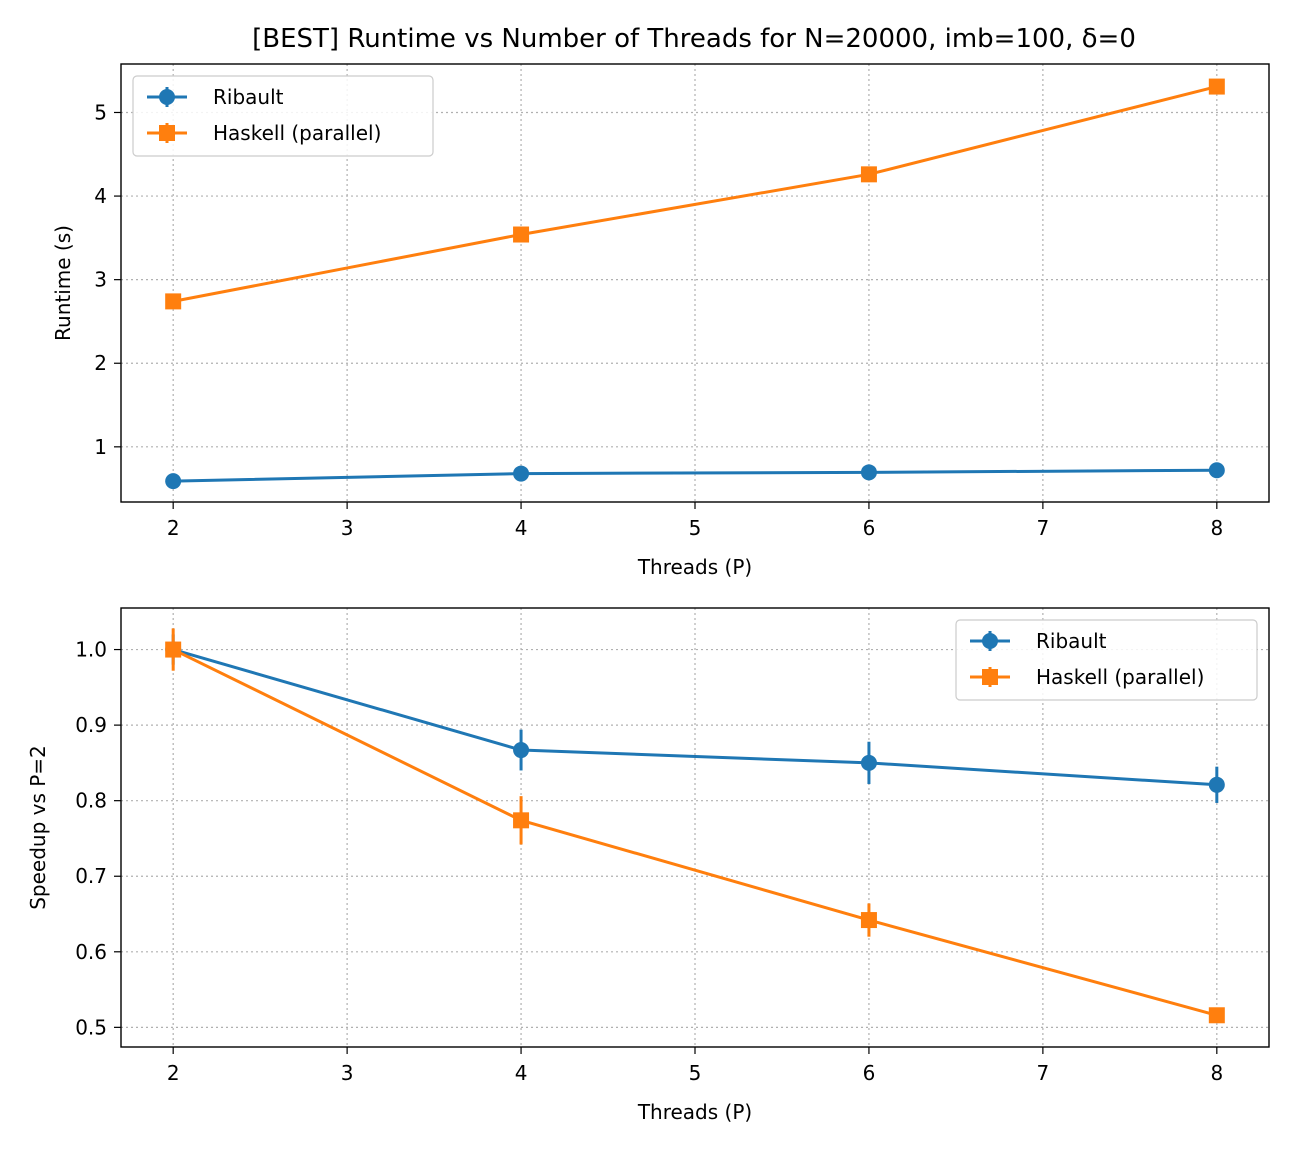 This screenshot has height=1152, width=1296. What do you see at coordinates (91, 801) in the screenshot?
I see `y-tick-label: 0.8` at bounding box center [91, 801].